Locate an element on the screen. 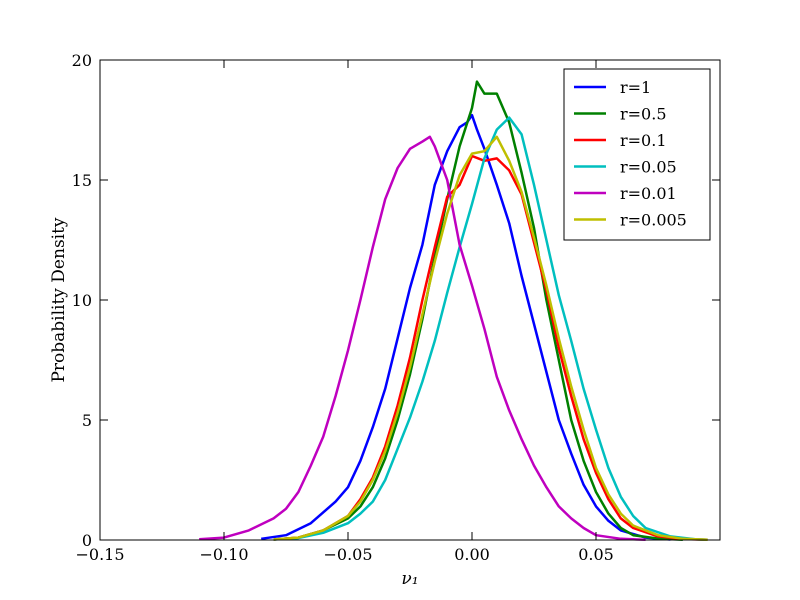  y-tick-label: 5 is located at coordinates (87, 420).